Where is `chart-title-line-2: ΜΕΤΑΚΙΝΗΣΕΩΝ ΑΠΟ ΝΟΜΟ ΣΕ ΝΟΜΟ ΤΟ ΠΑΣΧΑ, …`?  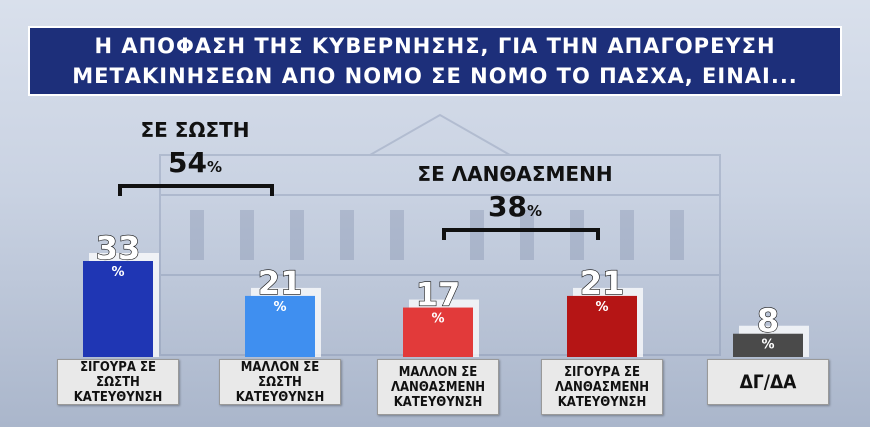
chart-title-line-2: ΜΕΤΑΚΙΝΗΣΕΩΝ ΑΠΟ ΝΟΜΟ ΣΕ ΝΟΜΟ ΤΟ ΠΑΣΧΑ, … is located at coordinates (435, 76).